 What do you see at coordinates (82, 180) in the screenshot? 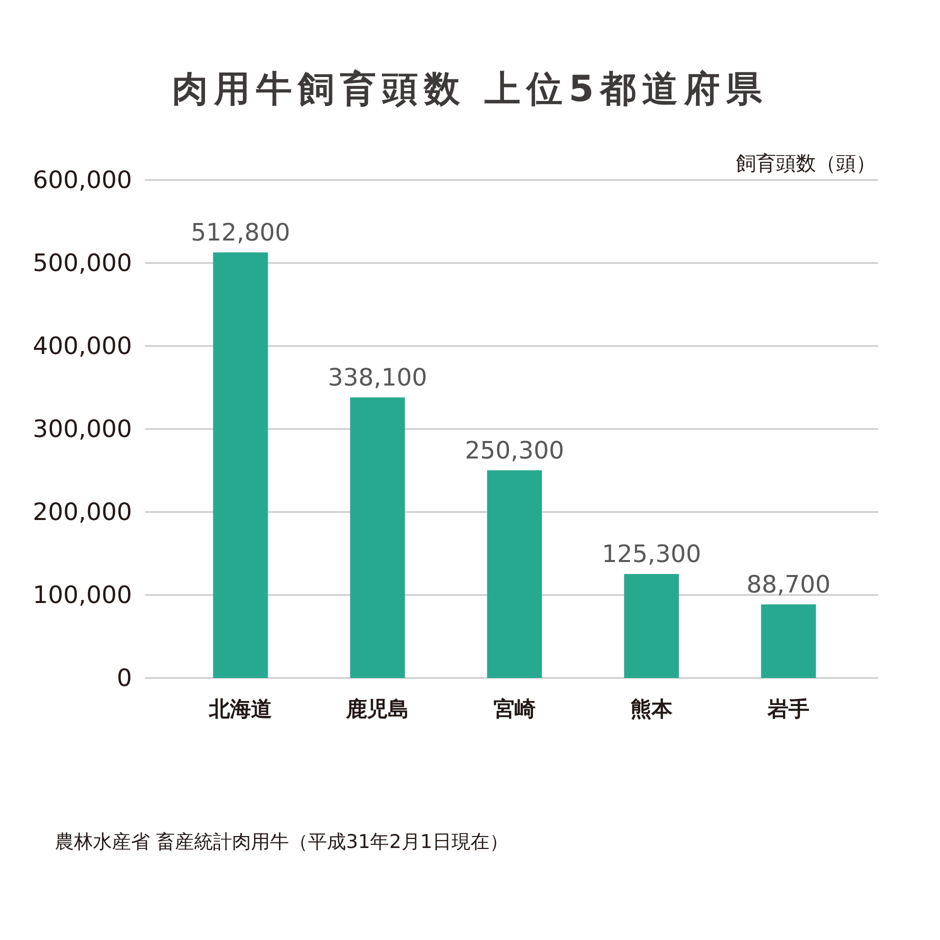
I see `y-tick-label: 600,000` at bounding box center [82, 180].